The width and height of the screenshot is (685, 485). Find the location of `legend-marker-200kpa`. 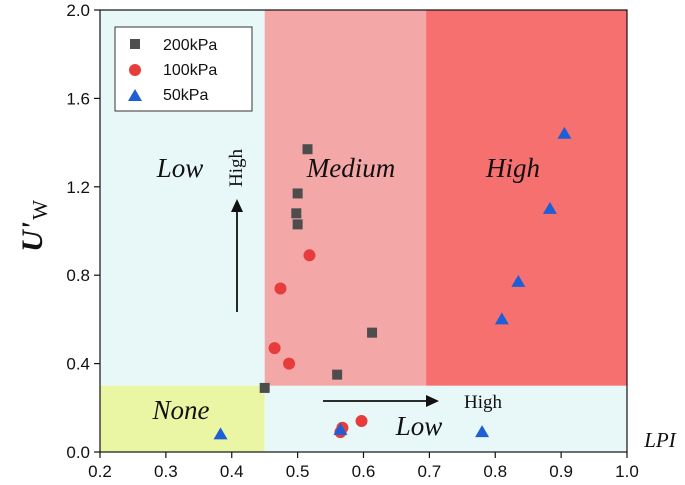

legend-marker-200kpa is located at coordinates (135, 44).